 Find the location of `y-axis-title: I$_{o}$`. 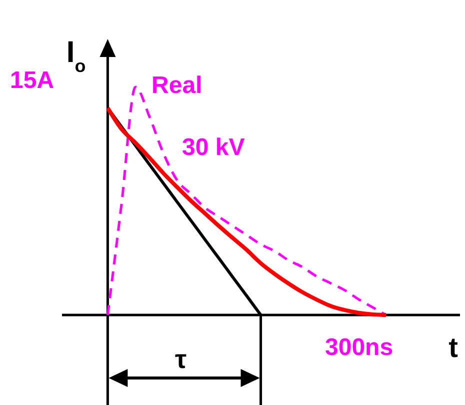

y-axis-title: I$_{o}$ is located at coordinates (76, 56).